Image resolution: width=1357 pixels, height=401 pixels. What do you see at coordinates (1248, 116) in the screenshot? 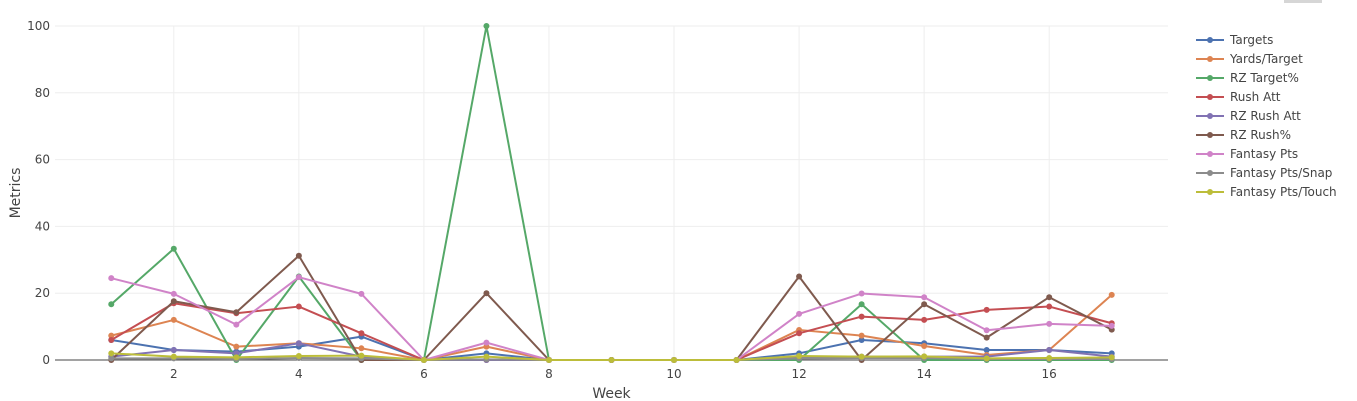
I see `legend-item-rz-rush-att: RZ Rush Att` at bounding box center [1248, 116].